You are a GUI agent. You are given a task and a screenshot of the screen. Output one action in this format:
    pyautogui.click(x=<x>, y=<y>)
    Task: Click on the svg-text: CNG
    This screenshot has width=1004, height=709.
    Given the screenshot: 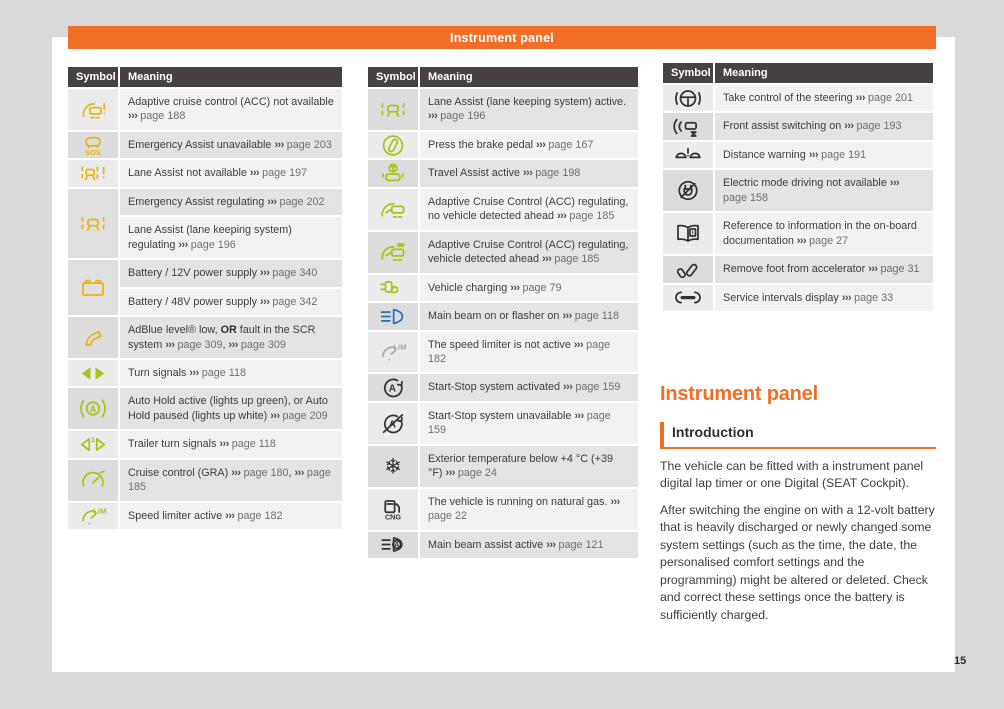 What is the action you would take?
    pyautogui.click(x=393, y=516)
    